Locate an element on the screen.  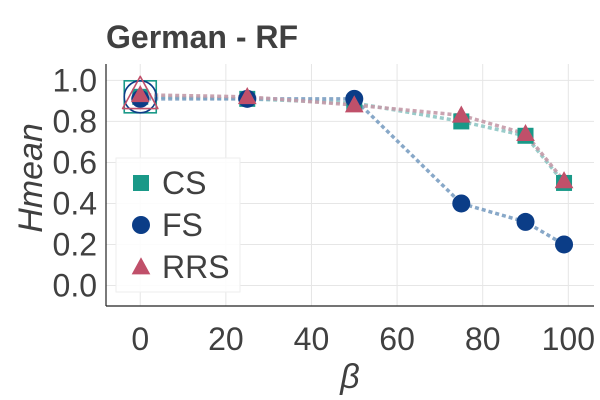
legend-marker-cs is located at coordinates (141, 183).